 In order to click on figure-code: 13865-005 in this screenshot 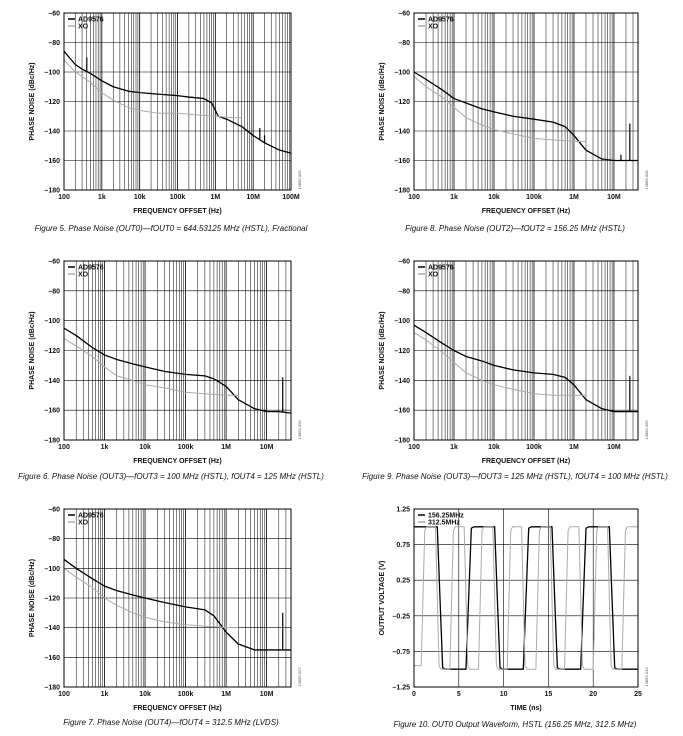, I will do `click(299, 180)`.